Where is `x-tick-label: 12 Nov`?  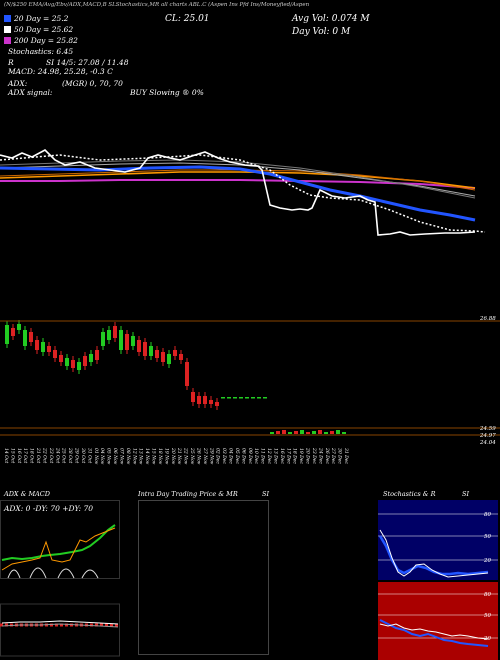 x-tick-label: 12 Nov is located at coordinates (134, 456).